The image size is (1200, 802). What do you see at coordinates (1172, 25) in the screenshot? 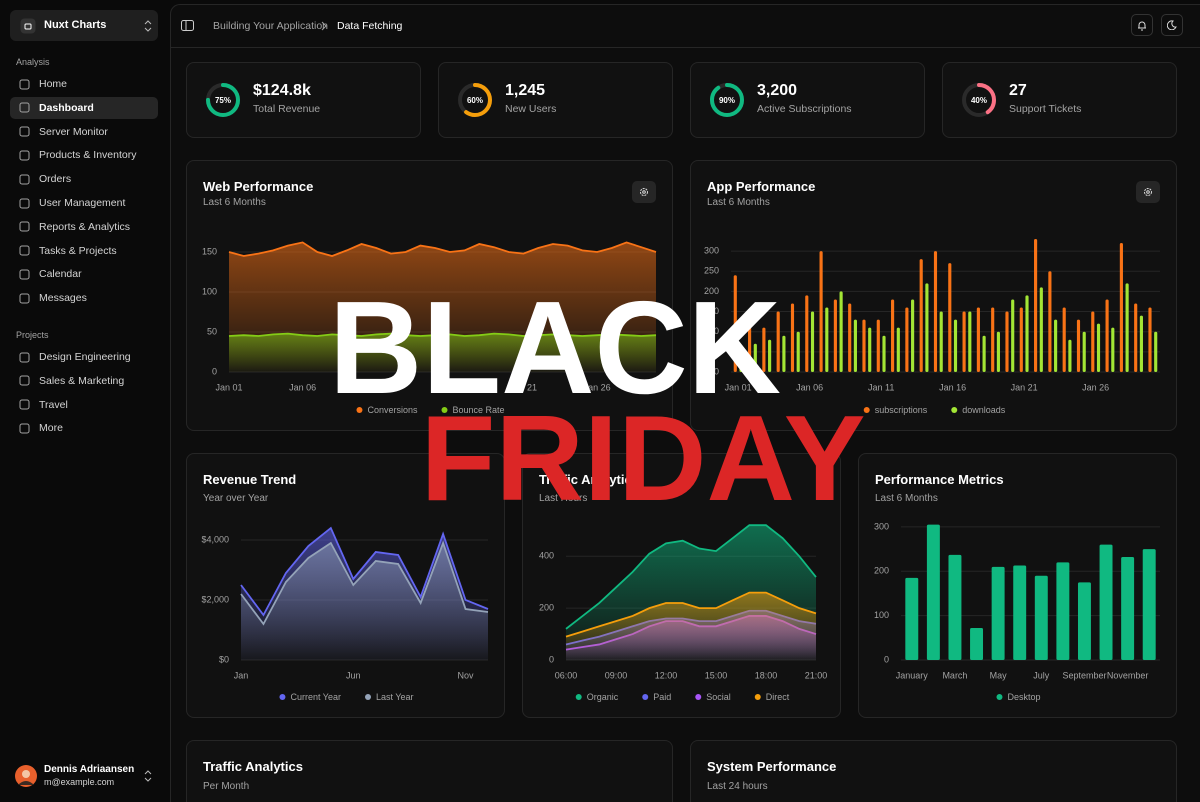
I see `theme-button` at bounding box center [1172, 25].